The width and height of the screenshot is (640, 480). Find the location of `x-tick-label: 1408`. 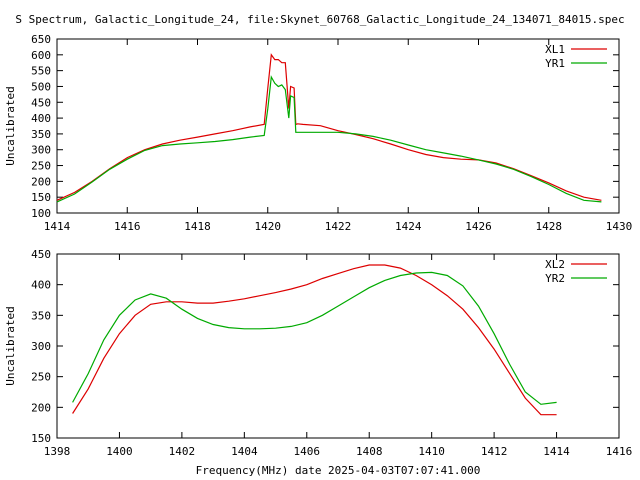

x-tick-label: 1408 is located at coordinates (369, 451).